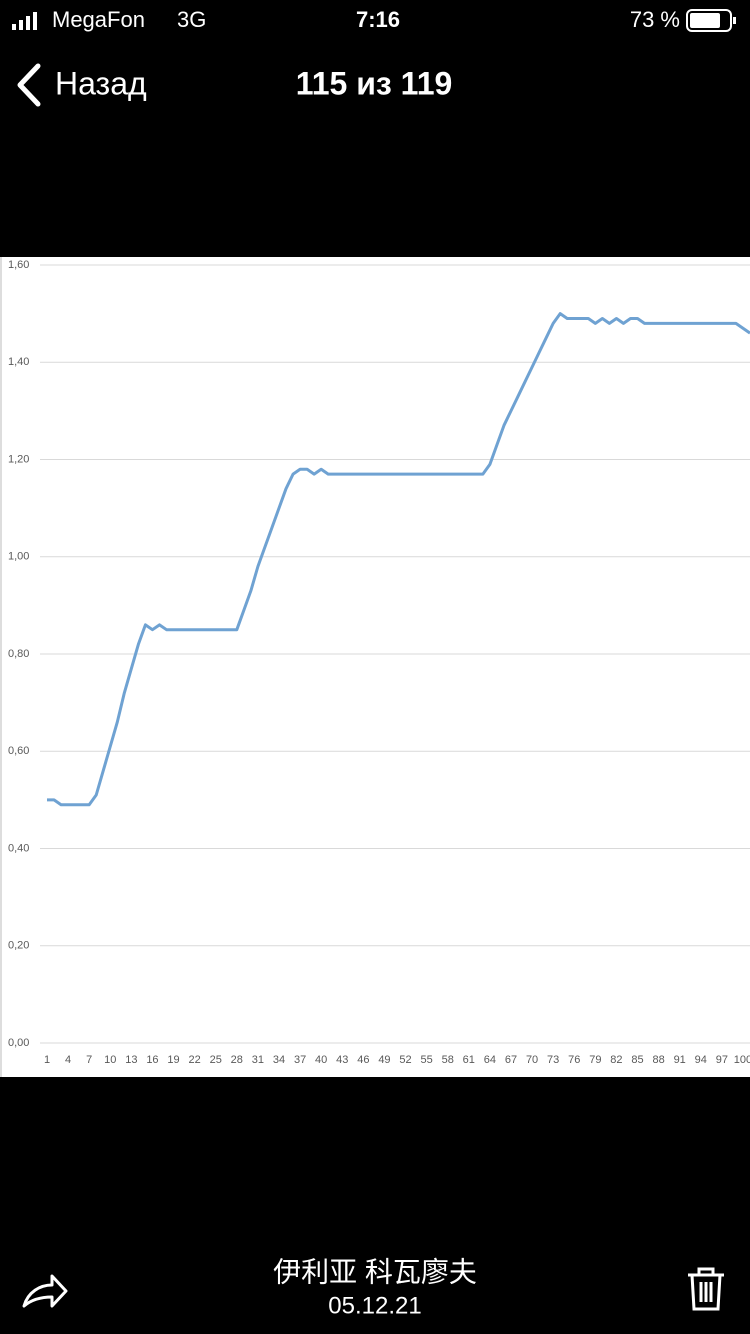 The height and width of the screenshot is (1334, 750). Describe the element at coordinates (701, 1060) in the screenshot. I see `x-tick-label: 94` at that location.